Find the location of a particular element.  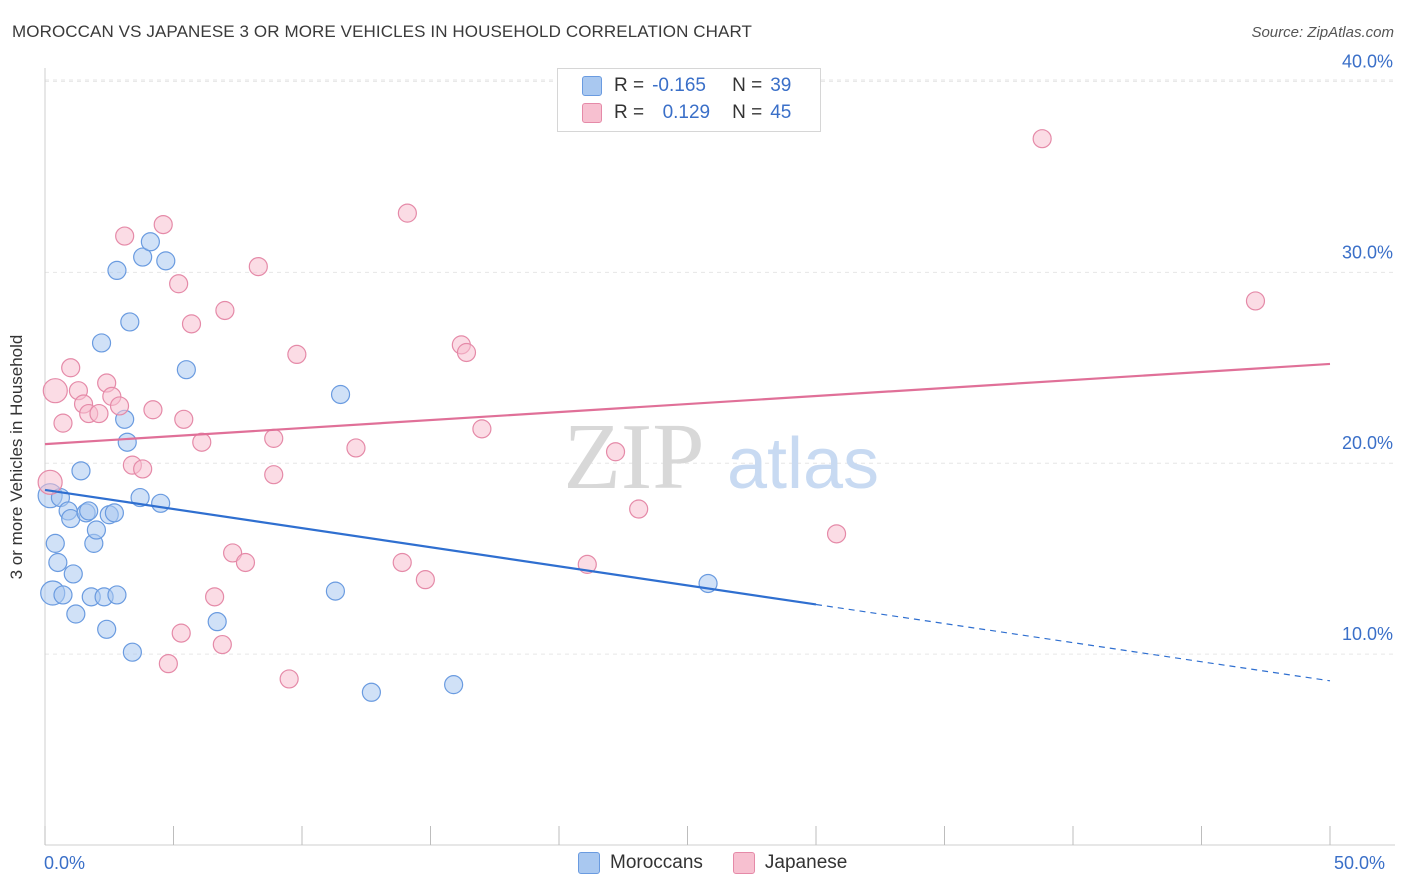

legend-label-moroccans: Moroccans is located at coordinates (656, 862).